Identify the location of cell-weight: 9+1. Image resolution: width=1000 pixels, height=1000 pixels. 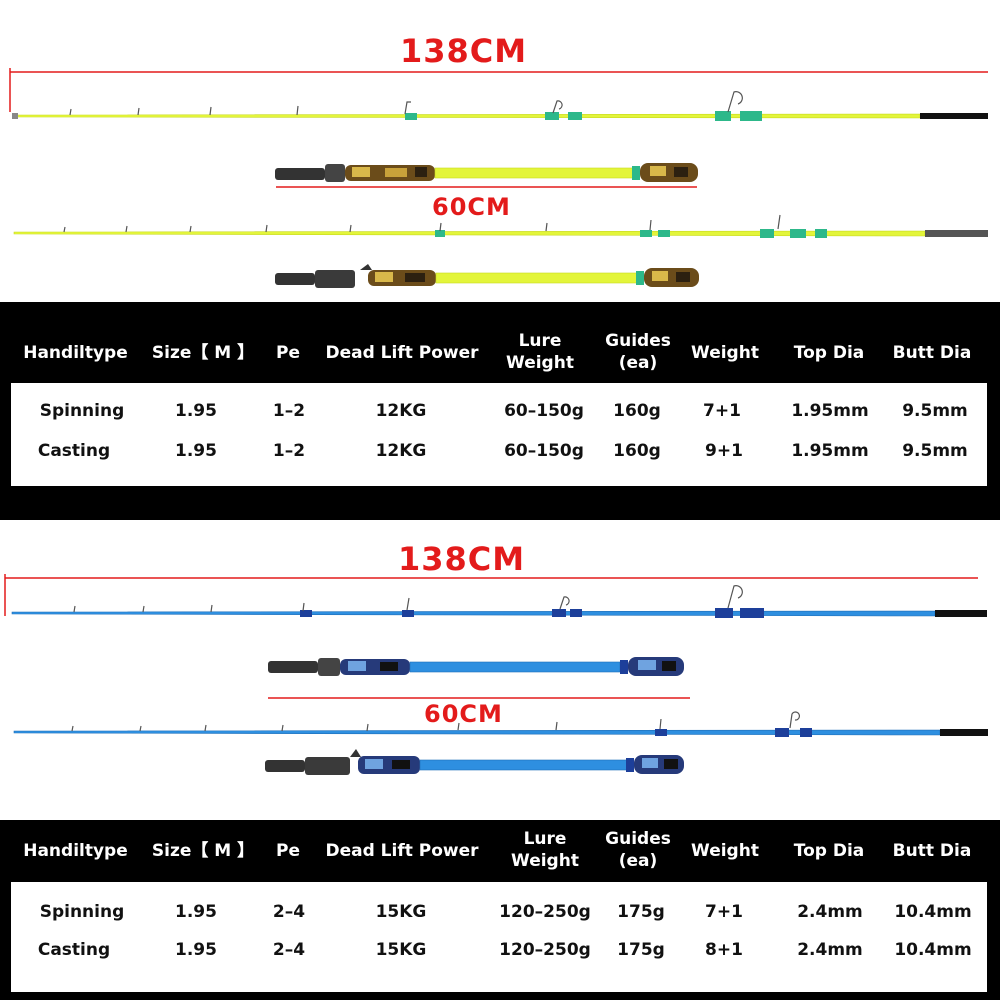
(724, 451).